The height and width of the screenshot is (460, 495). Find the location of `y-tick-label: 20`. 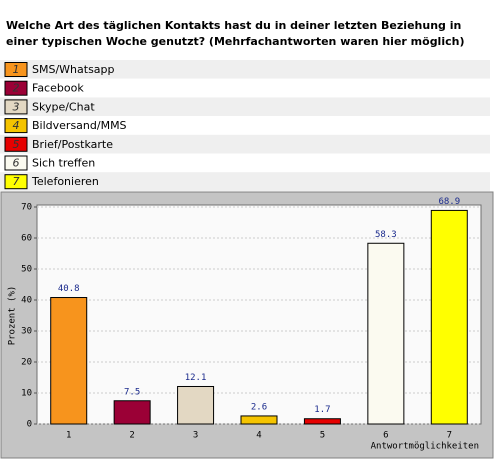

y-tick-label: 20 is located at coordinates (26, 363).